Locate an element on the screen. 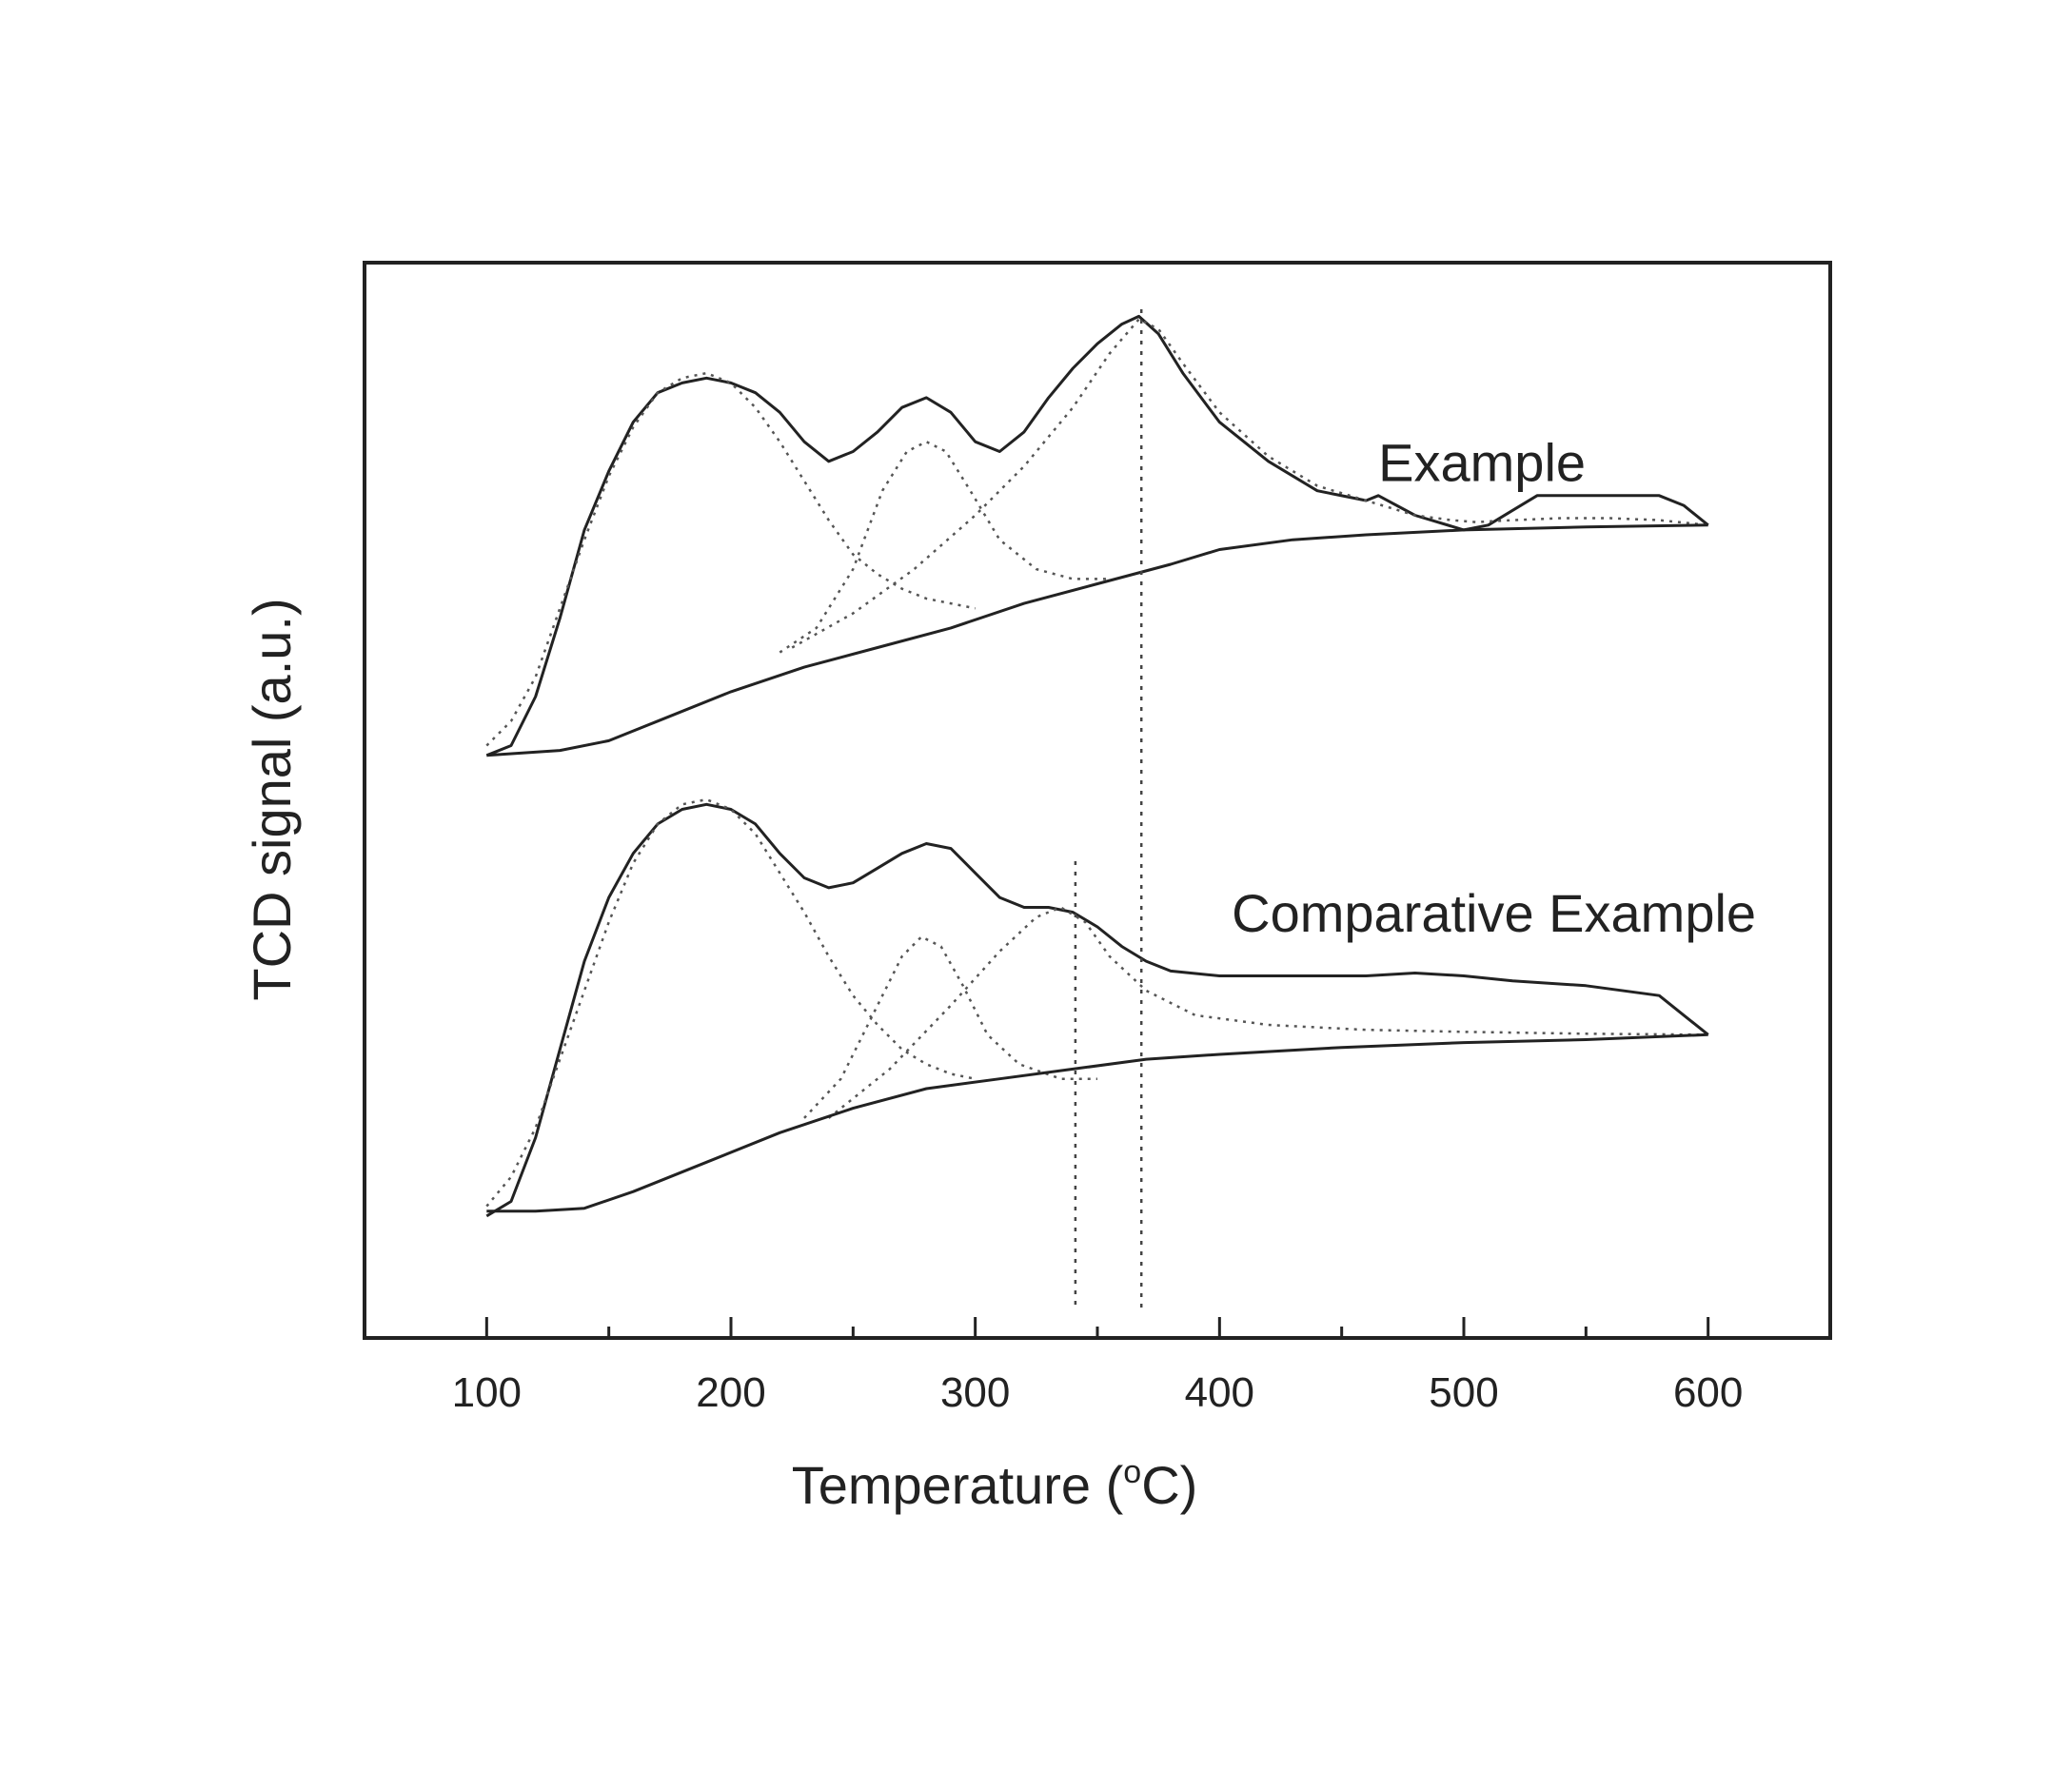  curve-label-1: Comparative Example is located at coordinates (1494, 913).